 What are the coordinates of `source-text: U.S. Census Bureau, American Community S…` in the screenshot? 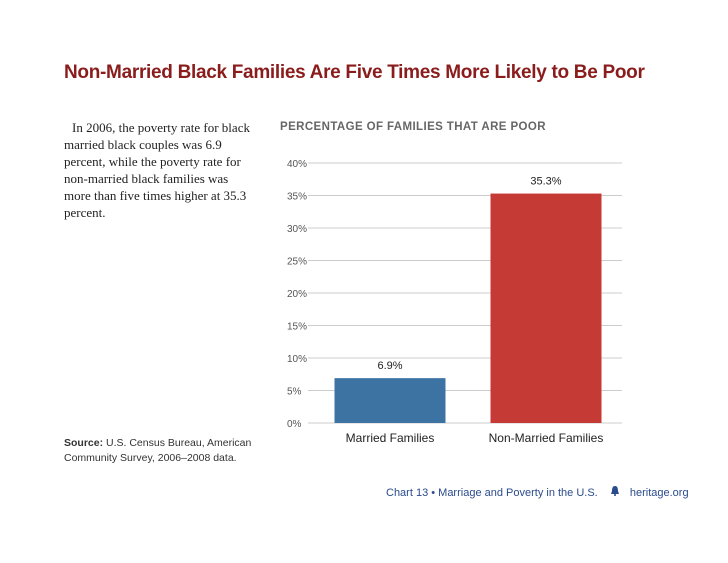 It's located at (158, 450).